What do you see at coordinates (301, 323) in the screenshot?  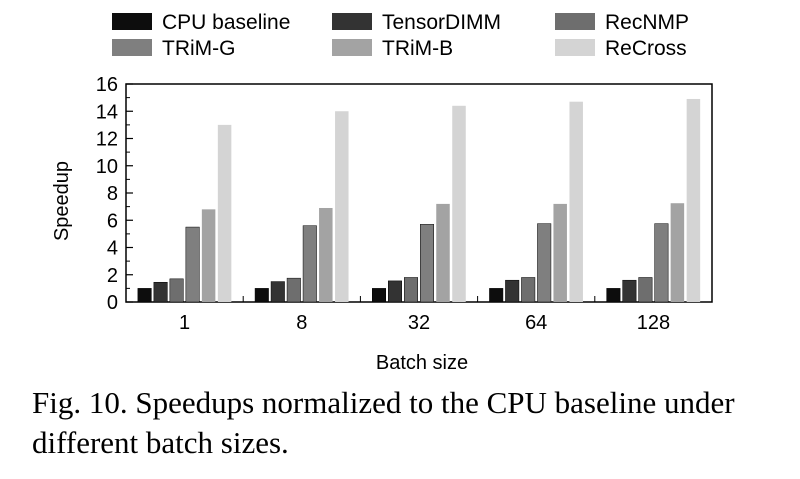 I see `x-tick-label: 8` at bounding box center [301, 323].